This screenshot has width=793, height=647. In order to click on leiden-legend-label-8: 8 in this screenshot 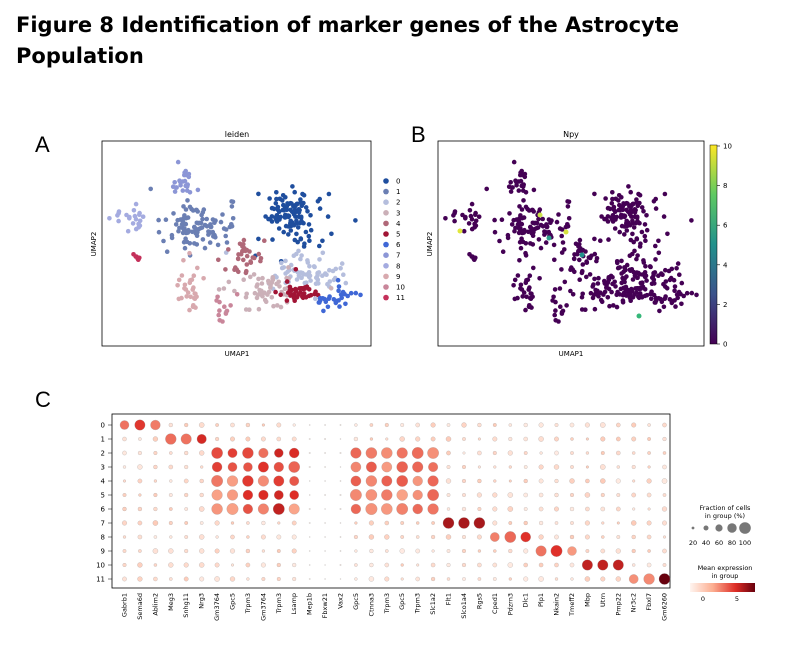, I will do `click(398, 266)`.